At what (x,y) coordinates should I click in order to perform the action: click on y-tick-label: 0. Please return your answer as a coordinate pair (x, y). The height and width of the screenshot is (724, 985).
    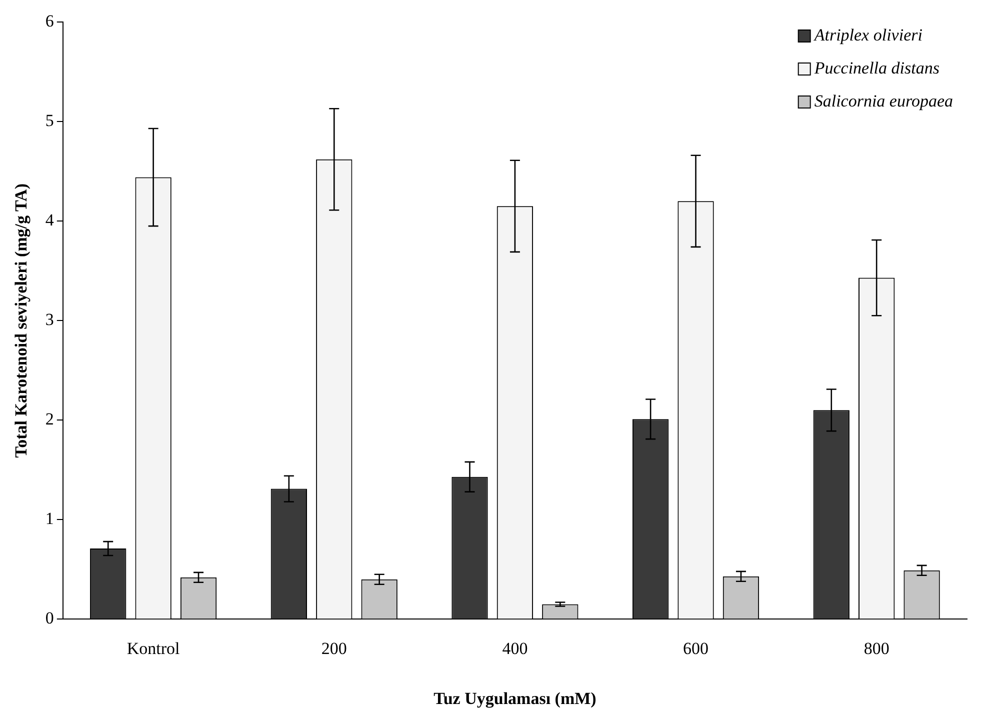
    Looking at the image, I should click on (49, 618).